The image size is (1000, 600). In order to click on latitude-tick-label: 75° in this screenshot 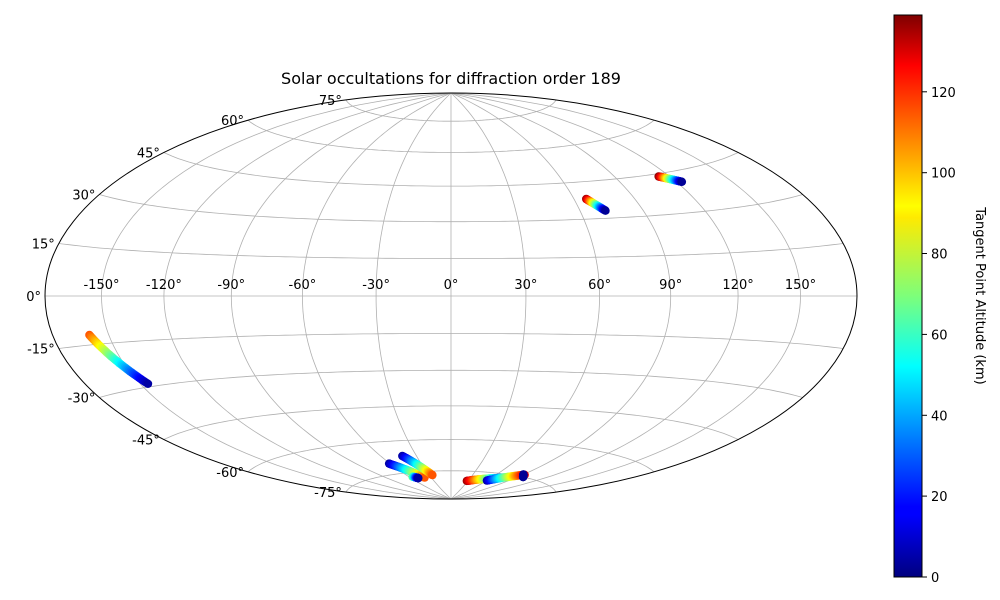, I will do `click(330, 101)`.